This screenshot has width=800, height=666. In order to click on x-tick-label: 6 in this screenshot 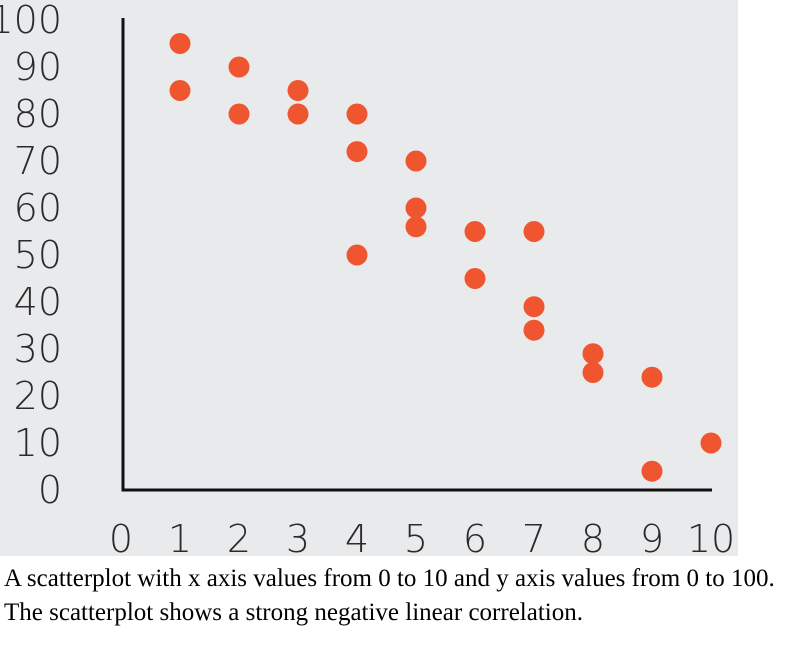, I will do `click(475, 536)`.